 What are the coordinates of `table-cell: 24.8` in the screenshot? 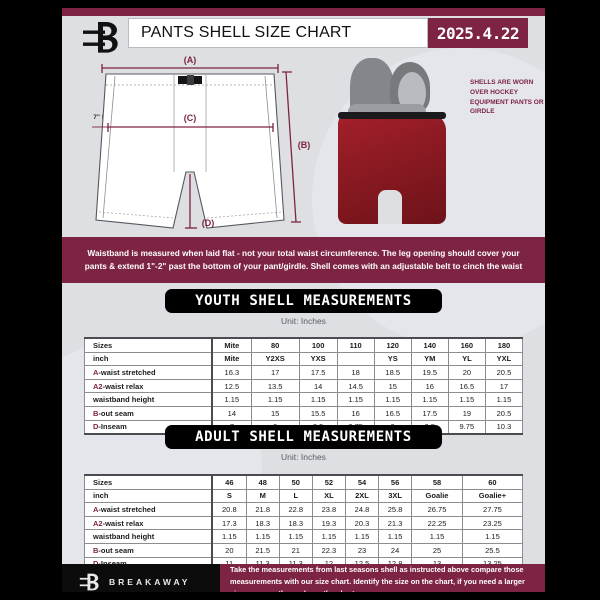 It's located at (362, 509).